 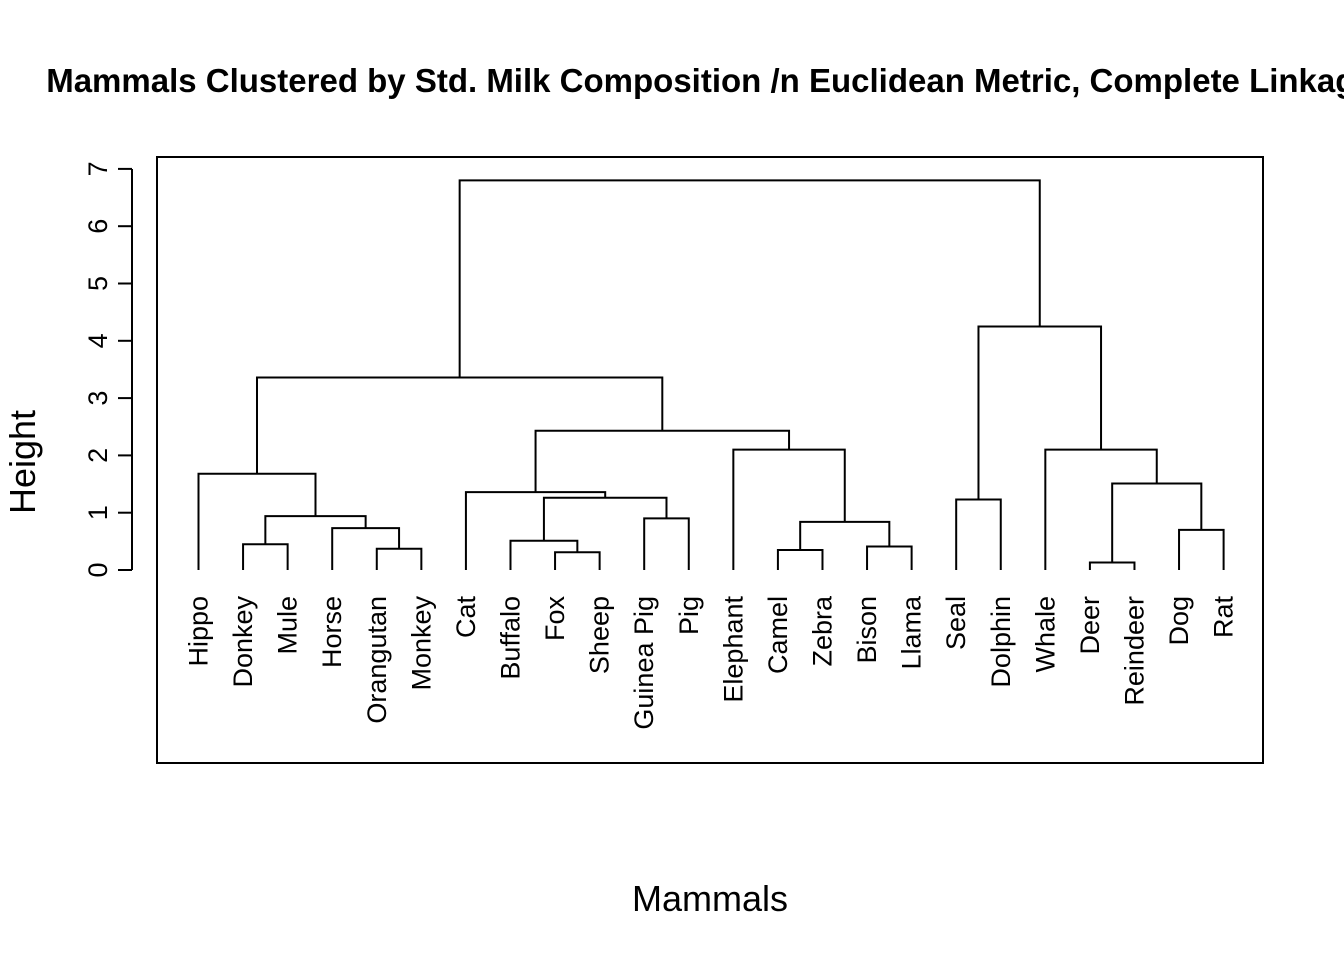 I want to click on y-tick-label: 0, so click(x=98, y=569).